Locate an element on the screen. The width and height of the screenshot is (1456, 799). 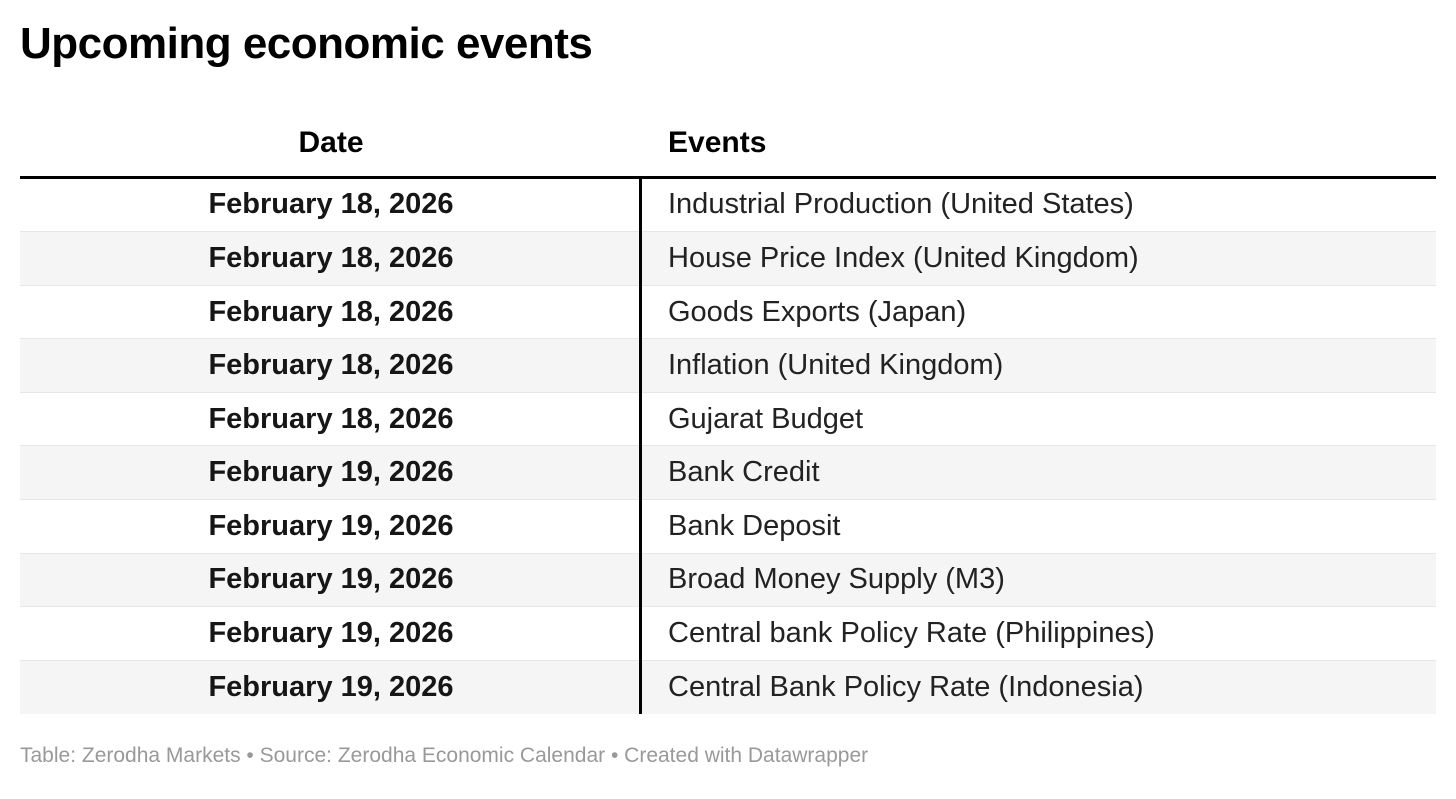
event-cell: Central bank Policy Rate (Philippines) is located at coordinates (911, 633).